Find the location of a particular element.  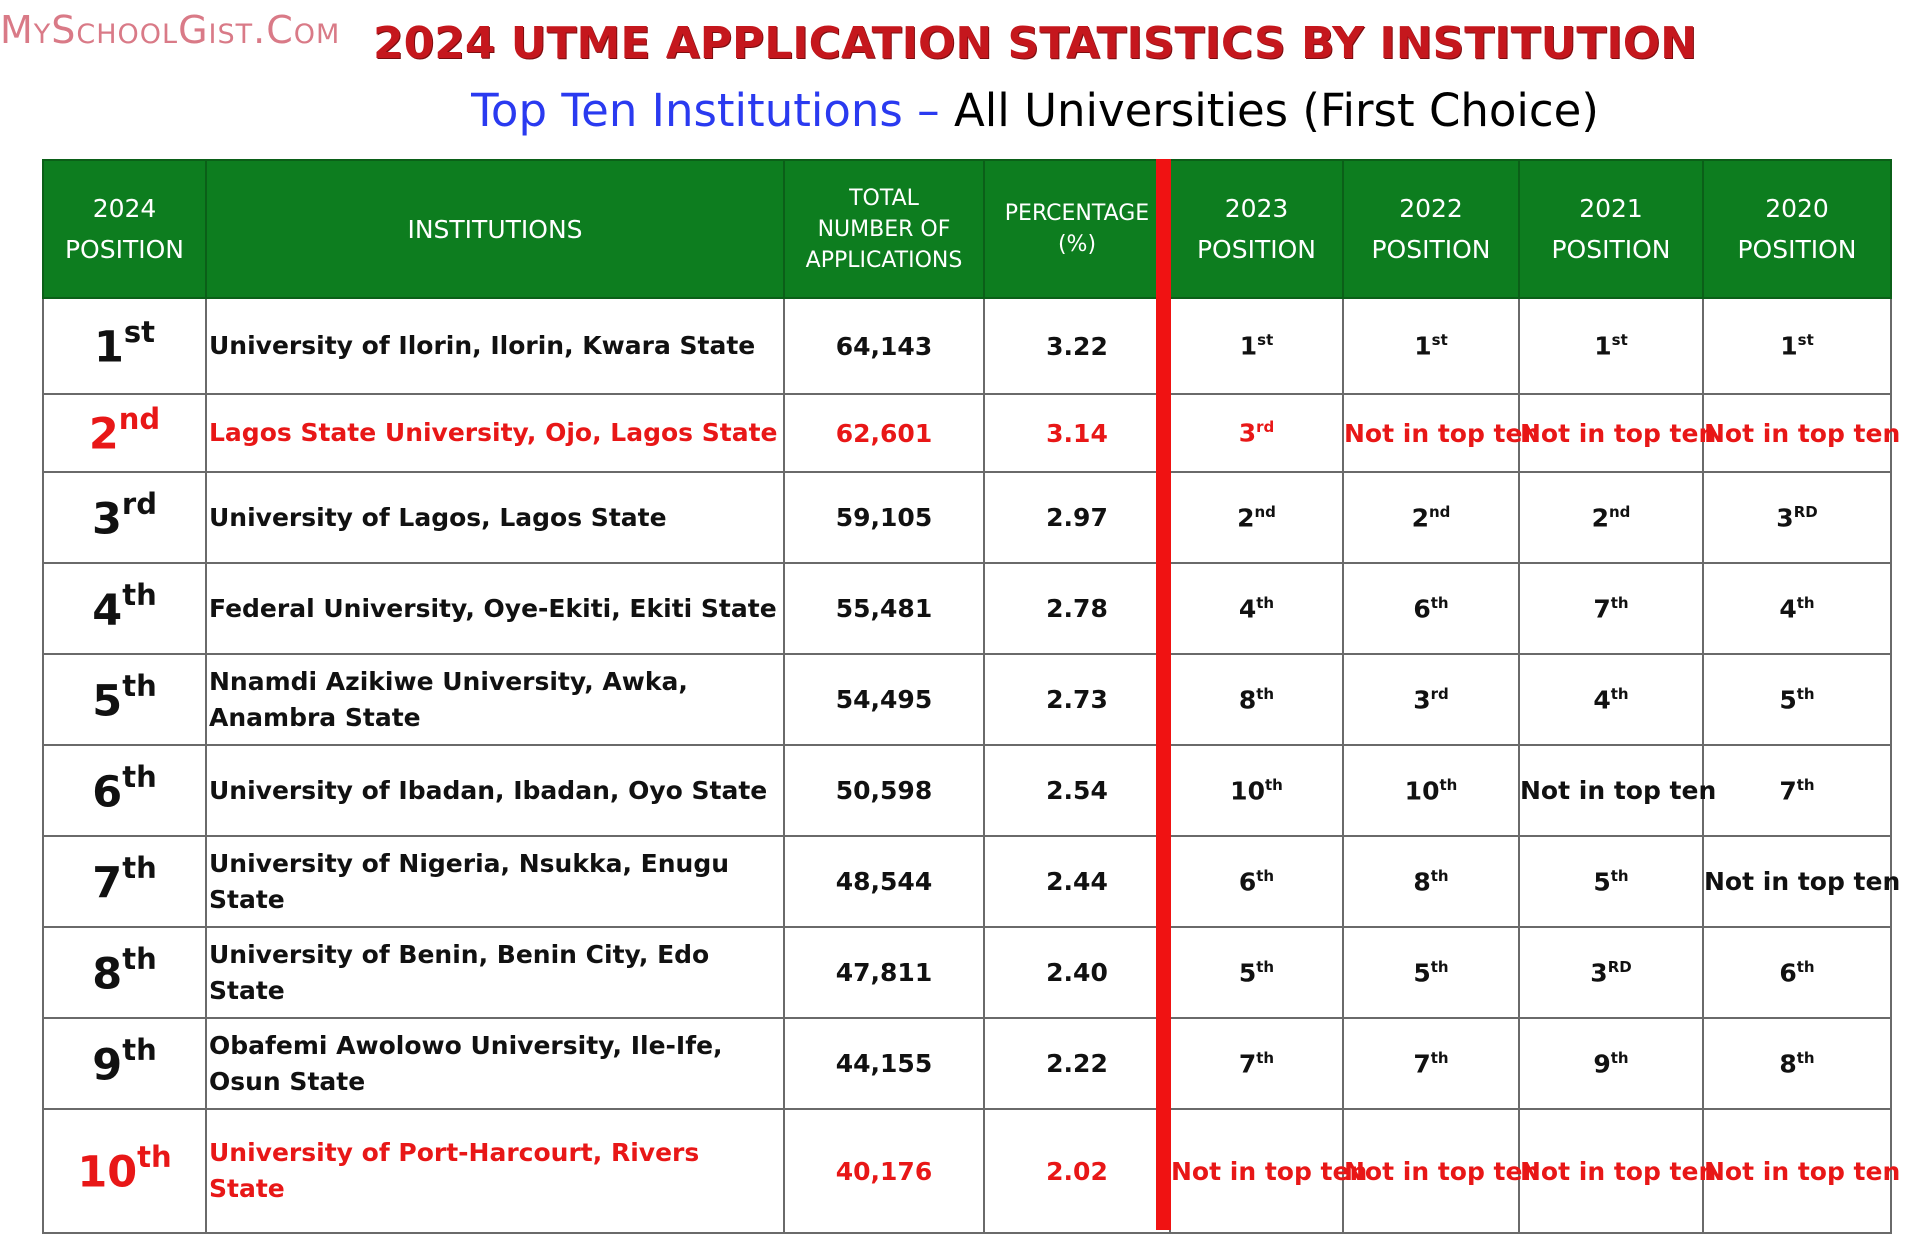

position-2021-cell: 1st is located at coordinates (1611, 346).